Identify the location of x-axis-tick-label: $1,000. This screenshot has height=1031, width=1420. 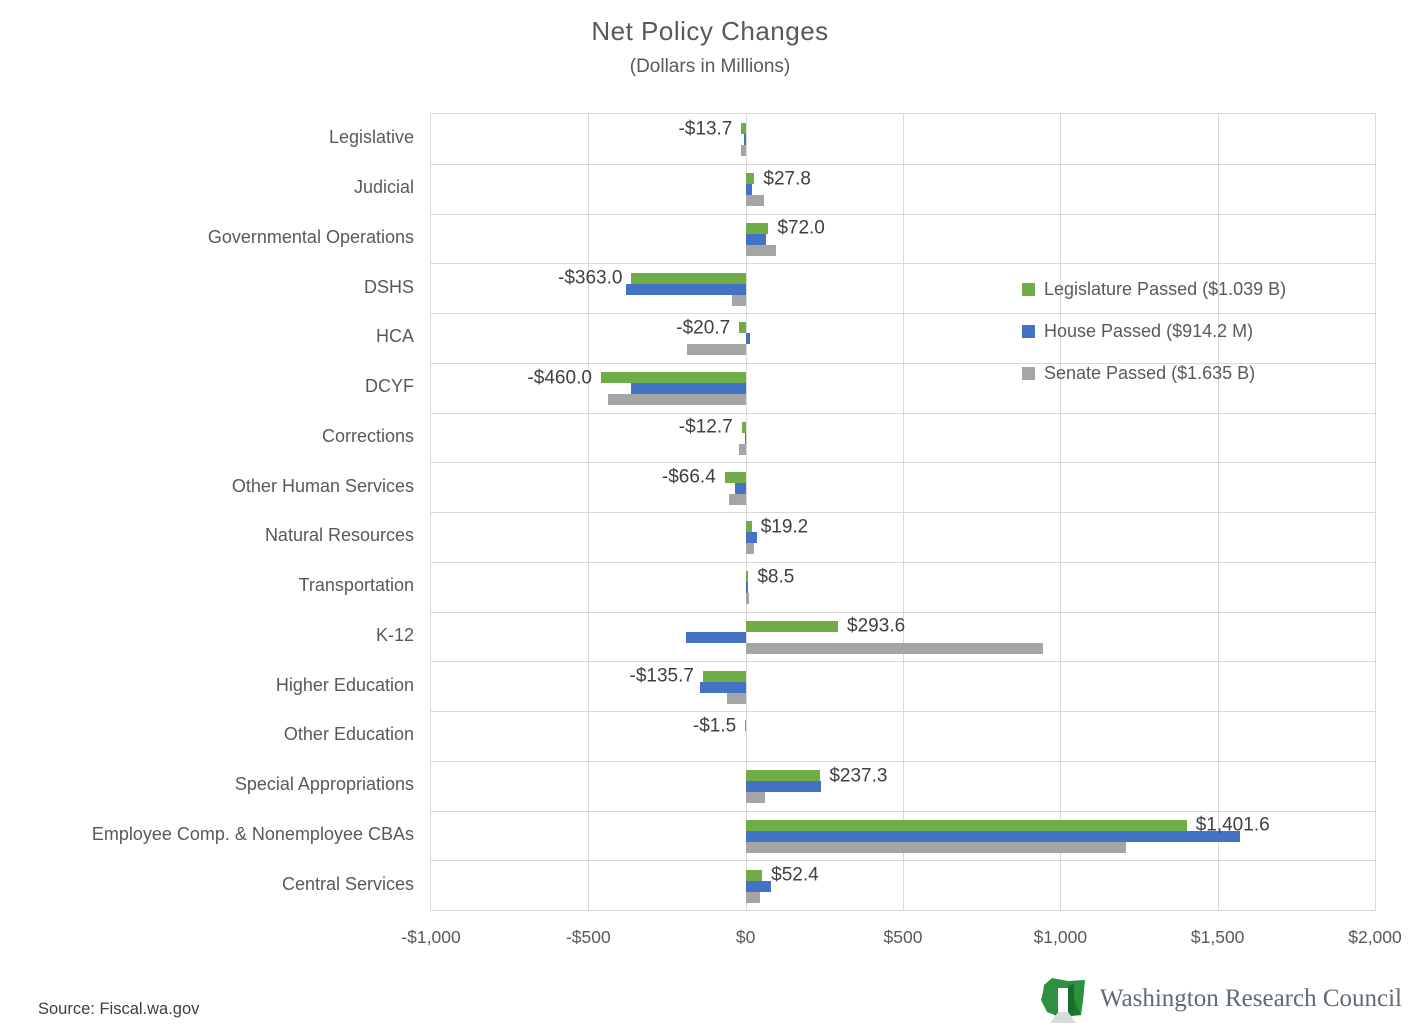
(1060, 937).